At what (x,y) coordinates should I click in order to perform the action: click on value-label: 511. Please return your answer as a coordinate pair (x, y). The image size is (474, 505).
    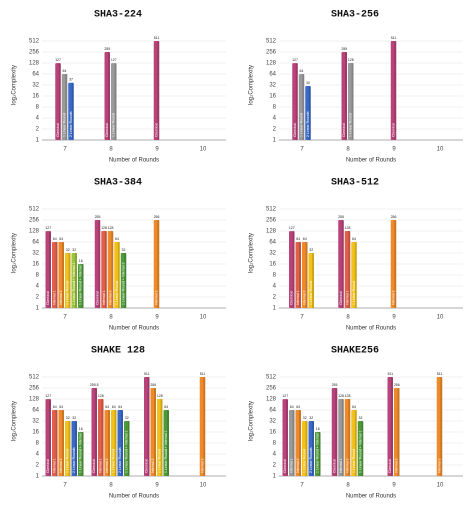
    Looking at the image, I should click on (390, 374).